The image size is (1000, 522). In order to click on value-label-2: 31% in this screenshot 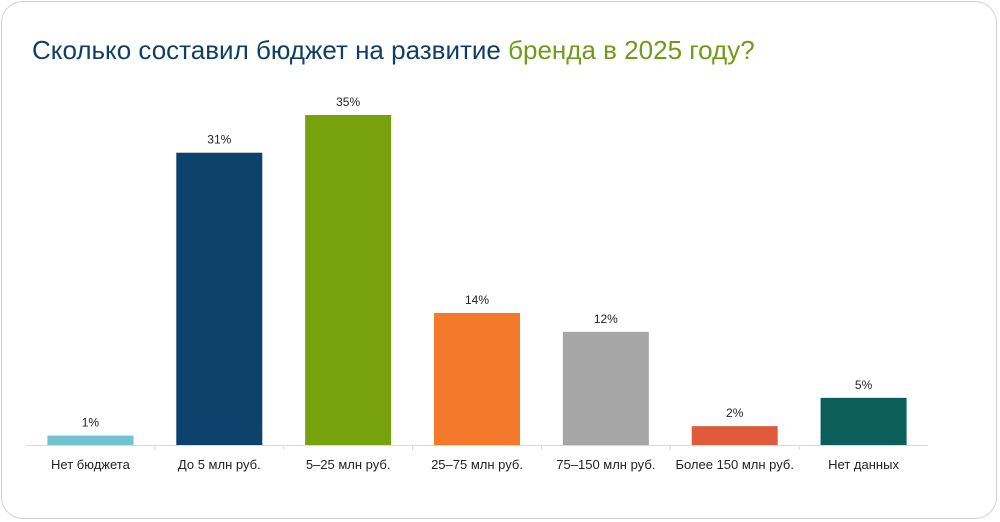, I will do `click(219, 140)`.